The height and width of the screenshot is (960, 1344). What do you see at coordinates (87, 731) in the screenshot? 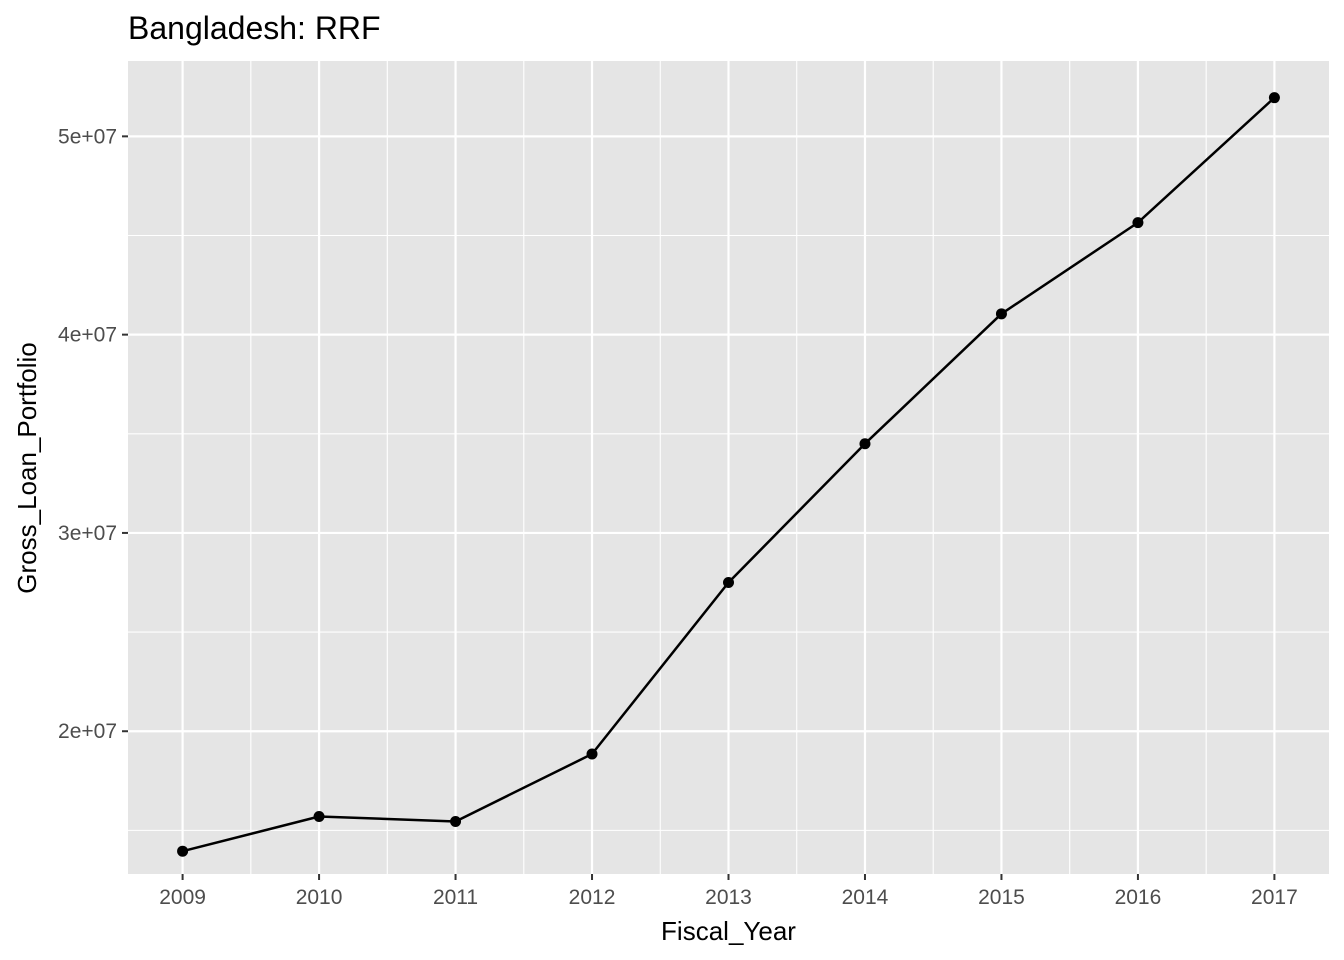
I see `y-tick-label: 2e+07` at bounding box center [87, 731].